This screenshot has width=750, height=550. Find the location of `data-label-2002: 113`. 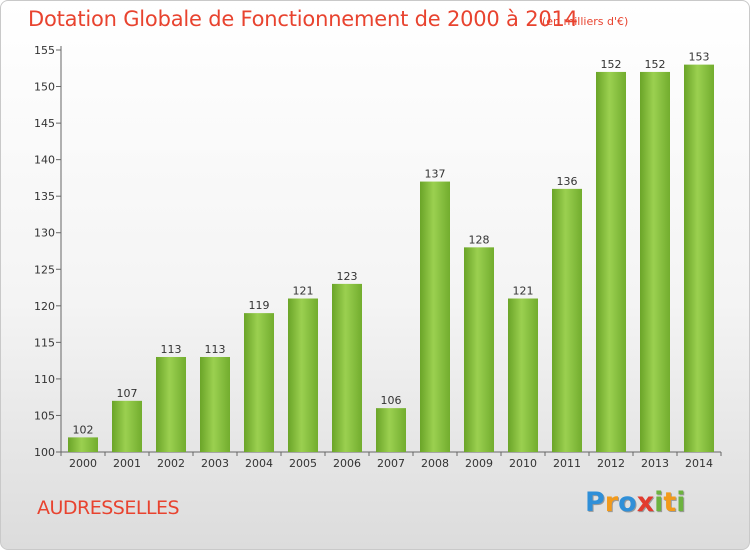

data-label-2002: 113 is located at coordinates (171, 349).